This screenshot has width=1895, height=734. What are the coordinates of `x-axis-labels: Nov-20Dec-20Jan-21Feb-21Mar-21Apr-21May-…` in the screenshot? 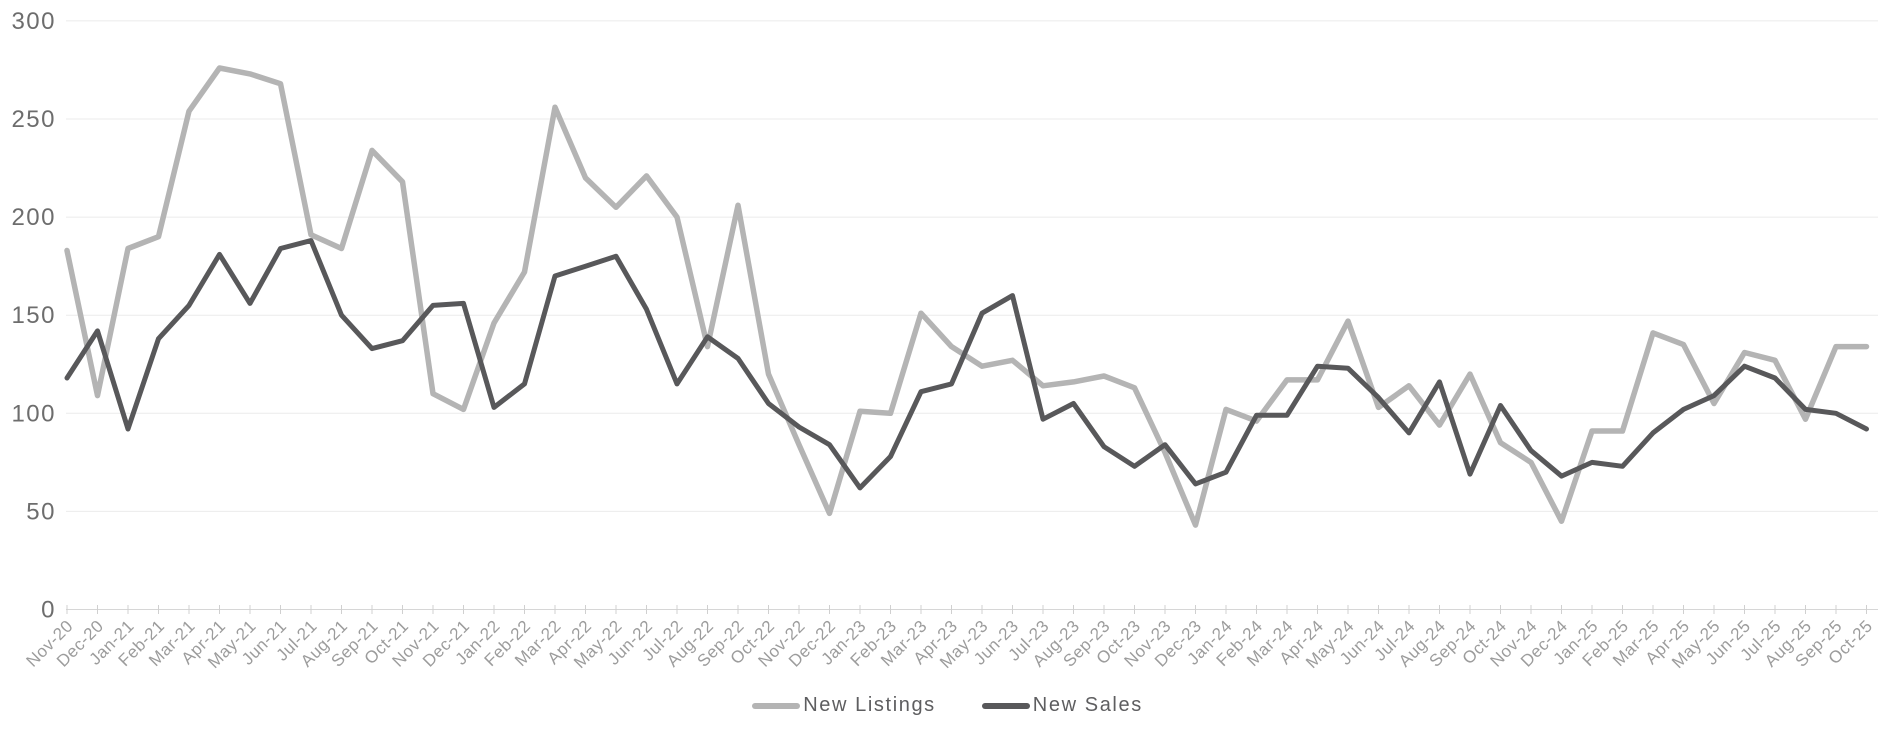 It's located at (950, 644).